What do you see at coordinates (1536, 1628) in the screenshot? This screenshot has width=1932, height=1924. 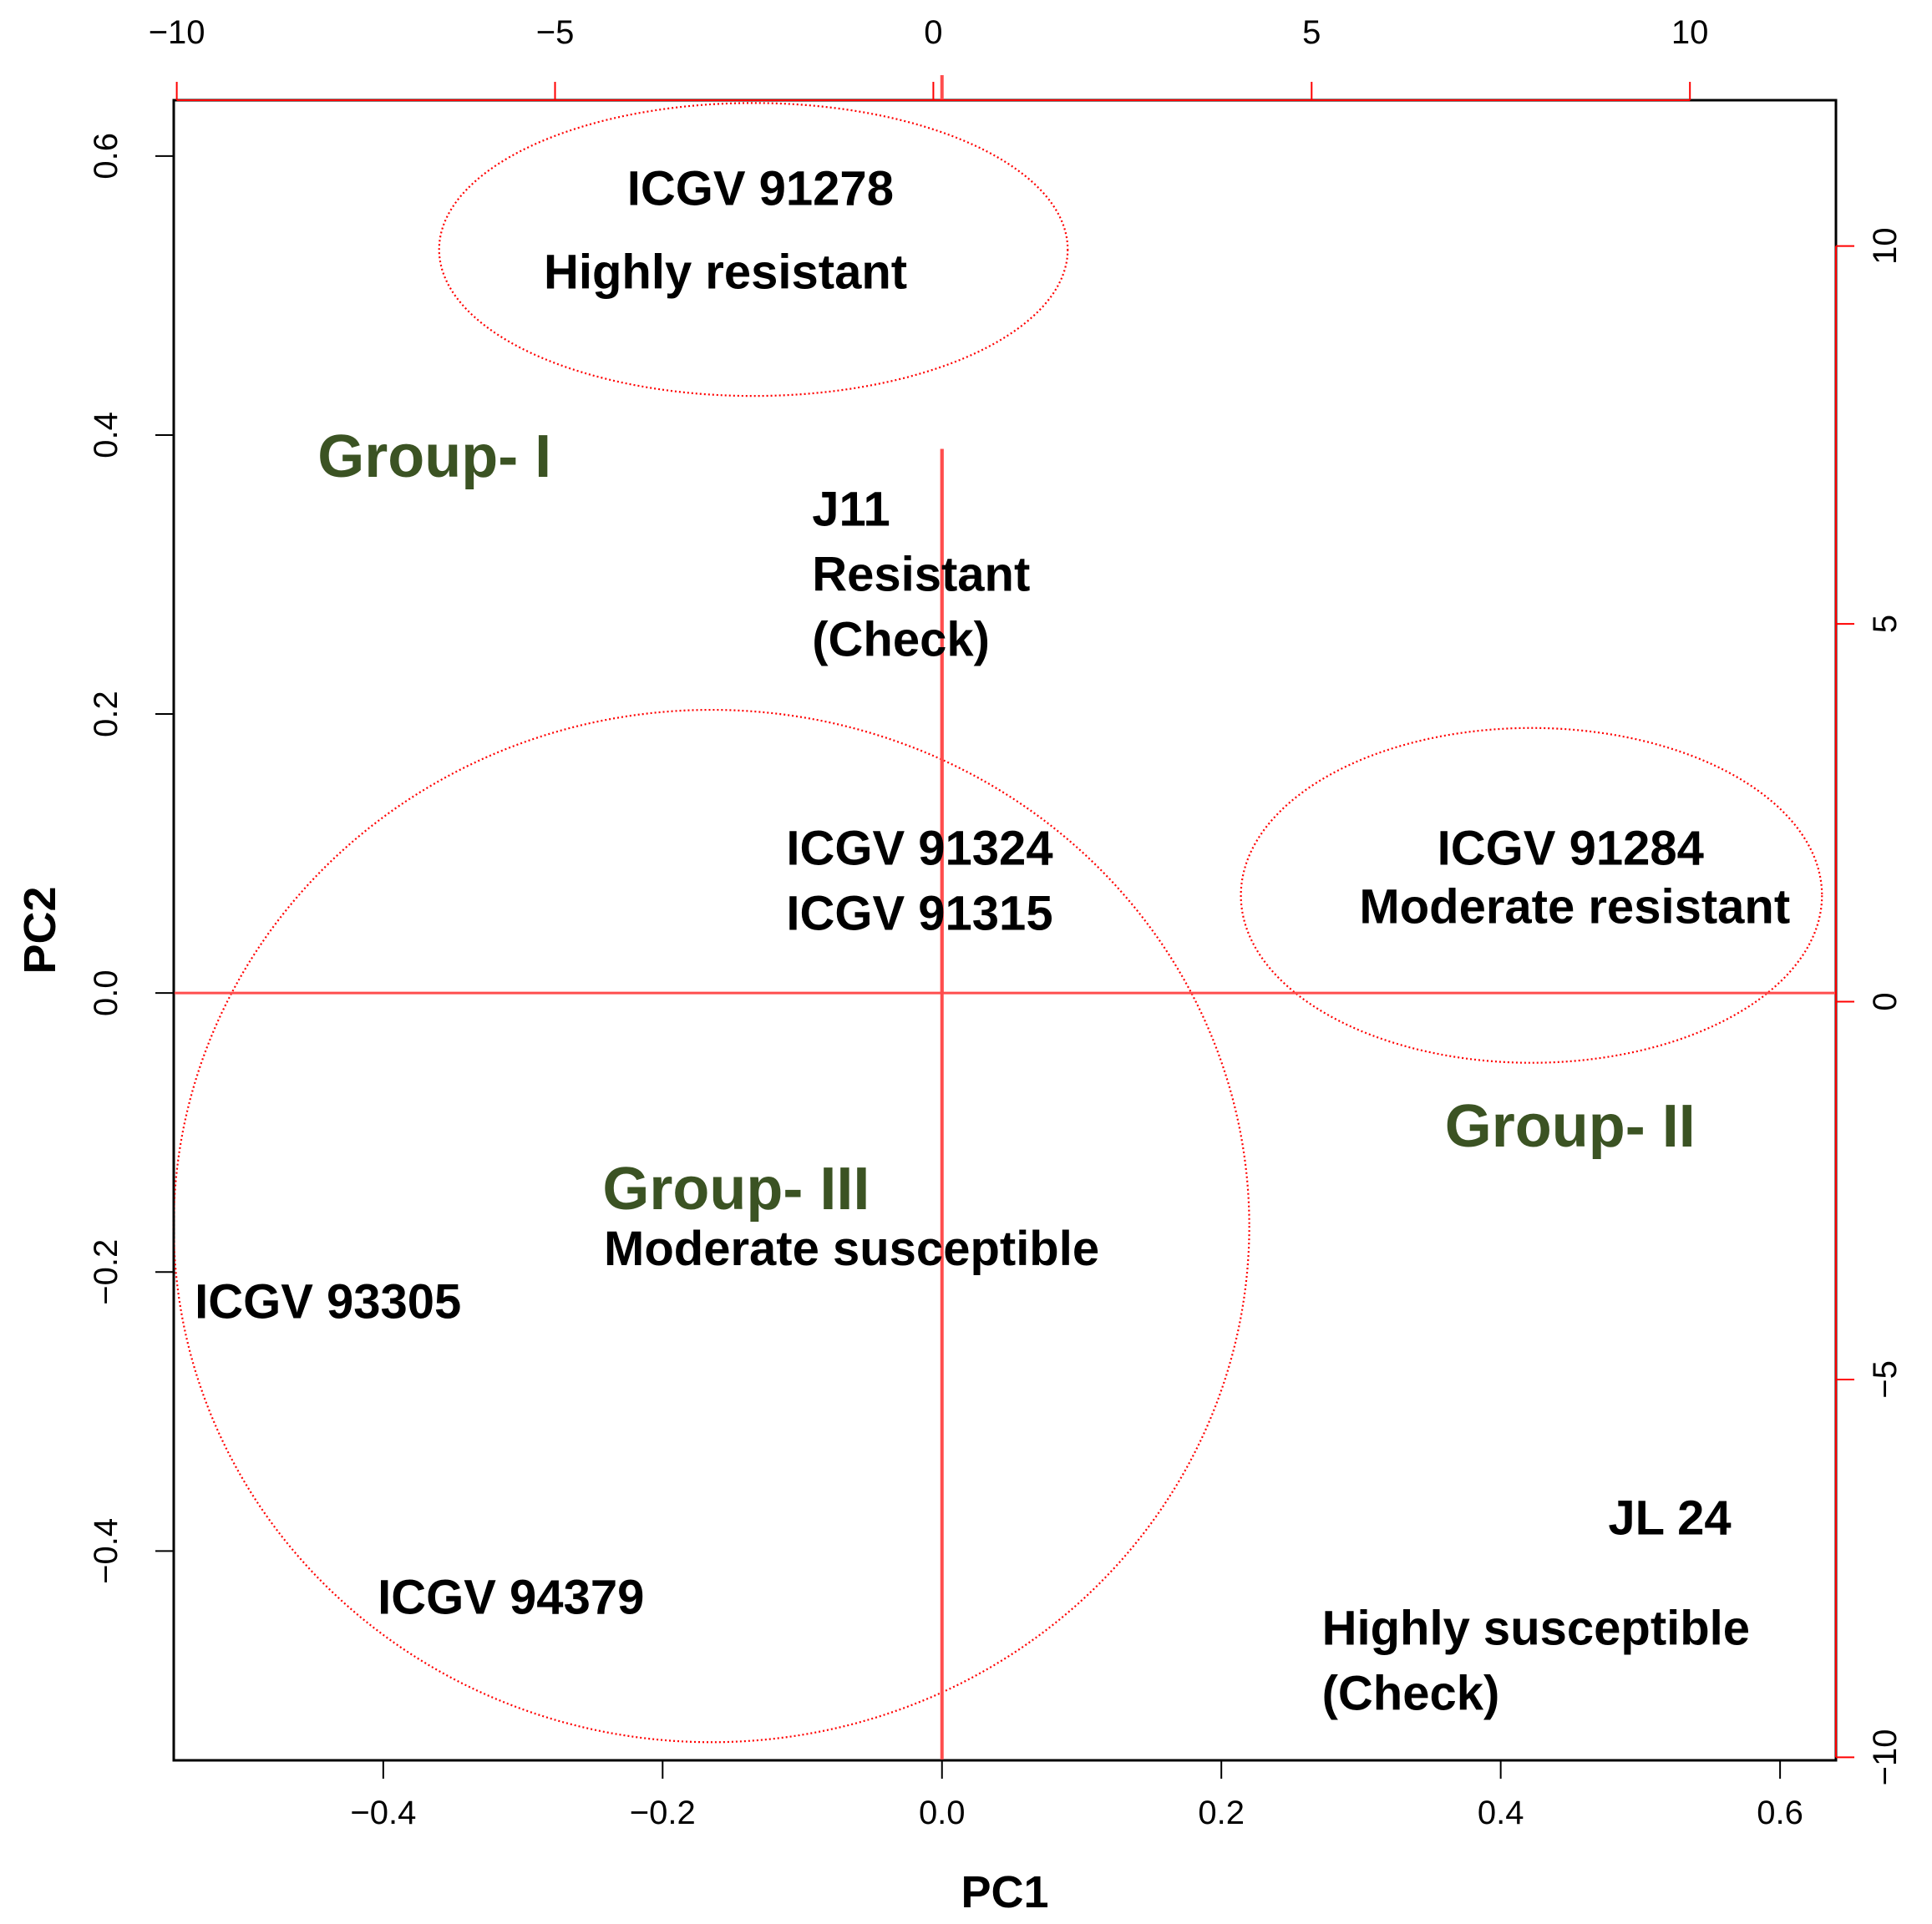 I see `label-line: Highly susceptible` at bounding box center [1536, 1628].